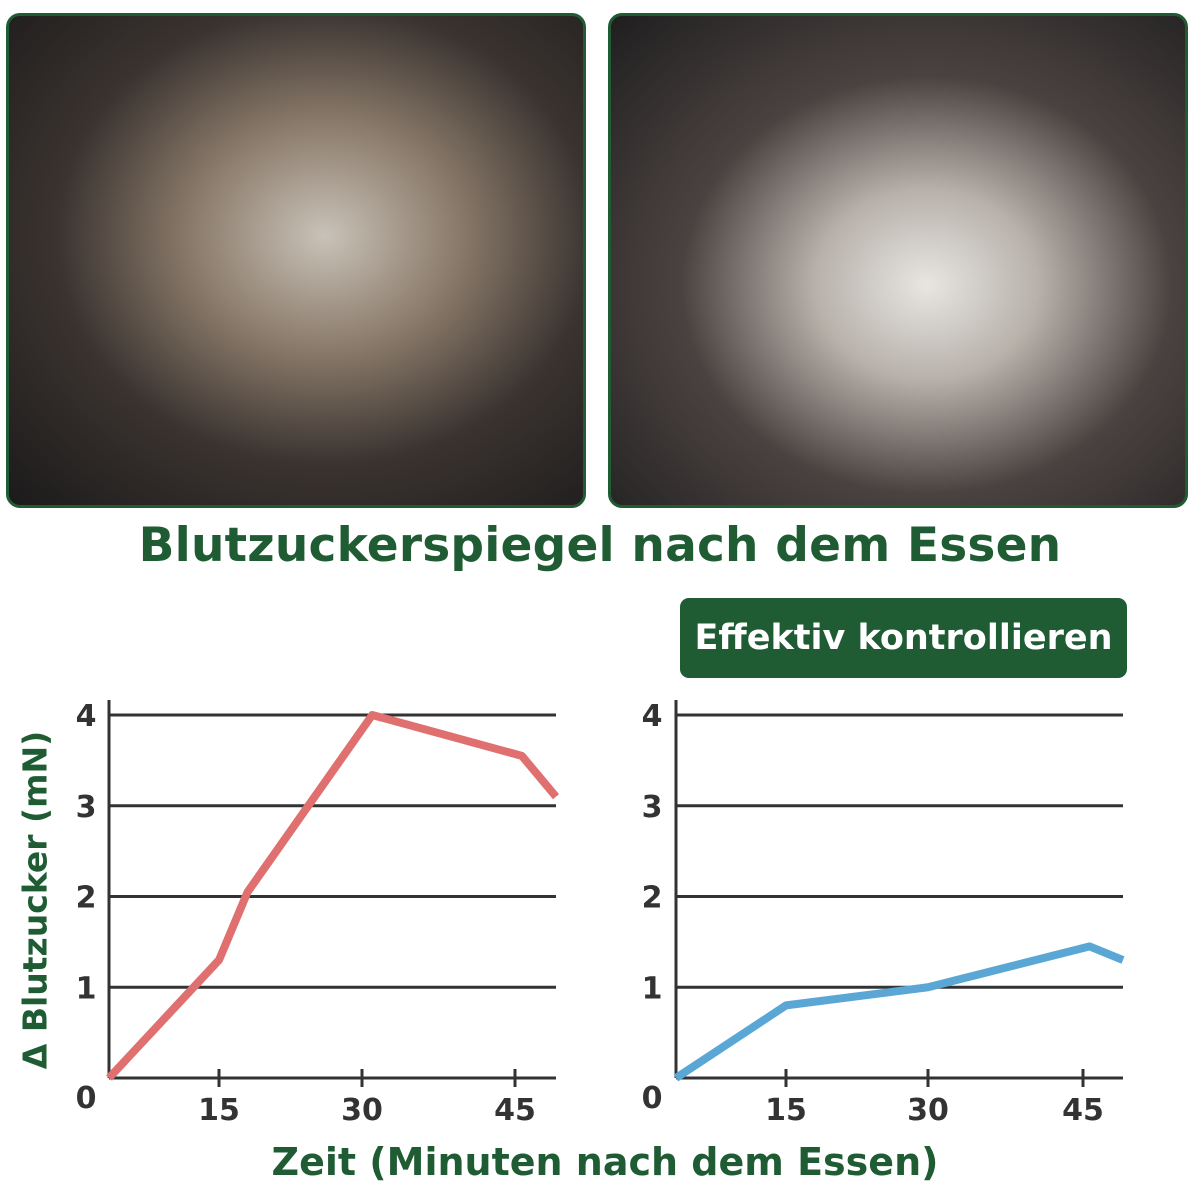  What do you see at coordinates (903, 638) in the screenshot?
I see `effective-control-badge: Effektiv kontrollieren` at bounding box center [903, 638].